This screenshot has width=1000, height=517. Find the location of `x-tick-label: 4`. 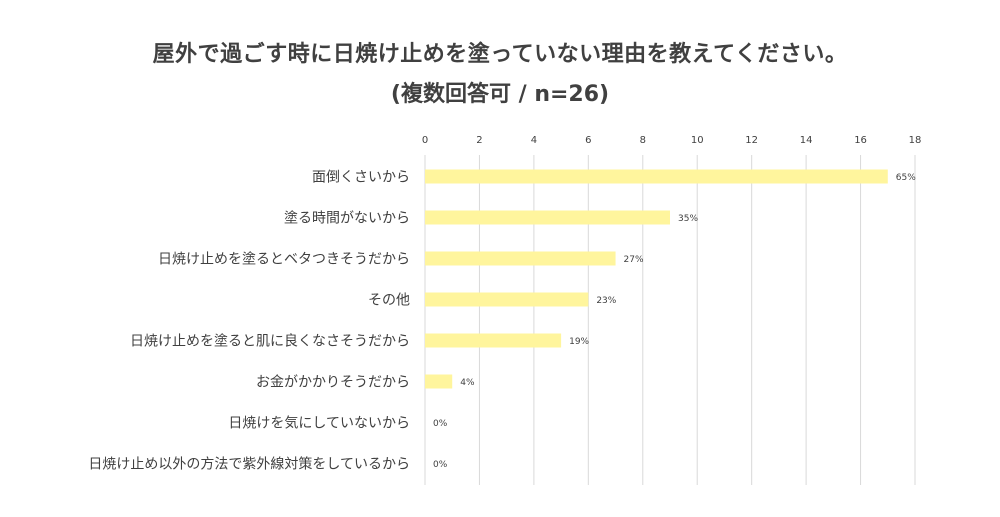

x-tick-label: 4 is located at coordinates (534, 140).